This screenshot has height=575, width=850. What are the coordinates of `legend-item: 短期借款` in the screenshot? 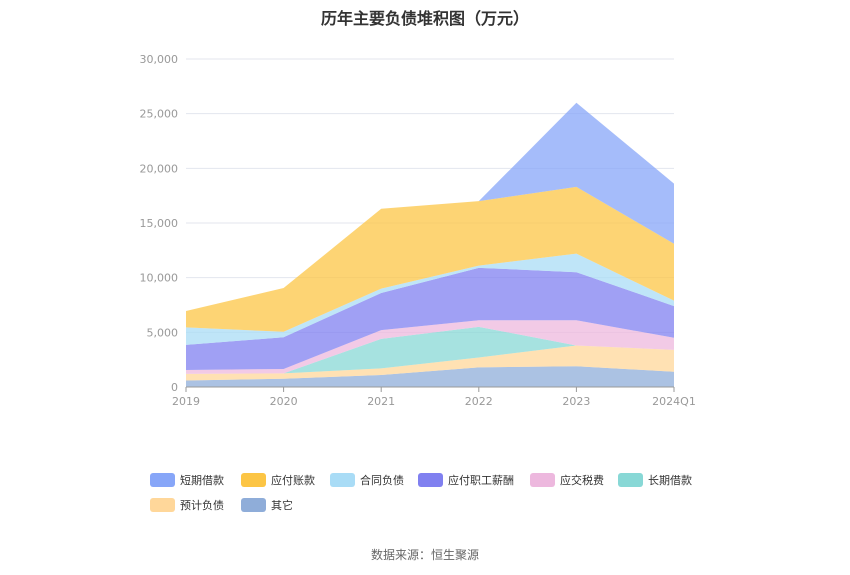 It's located at (187, 480).